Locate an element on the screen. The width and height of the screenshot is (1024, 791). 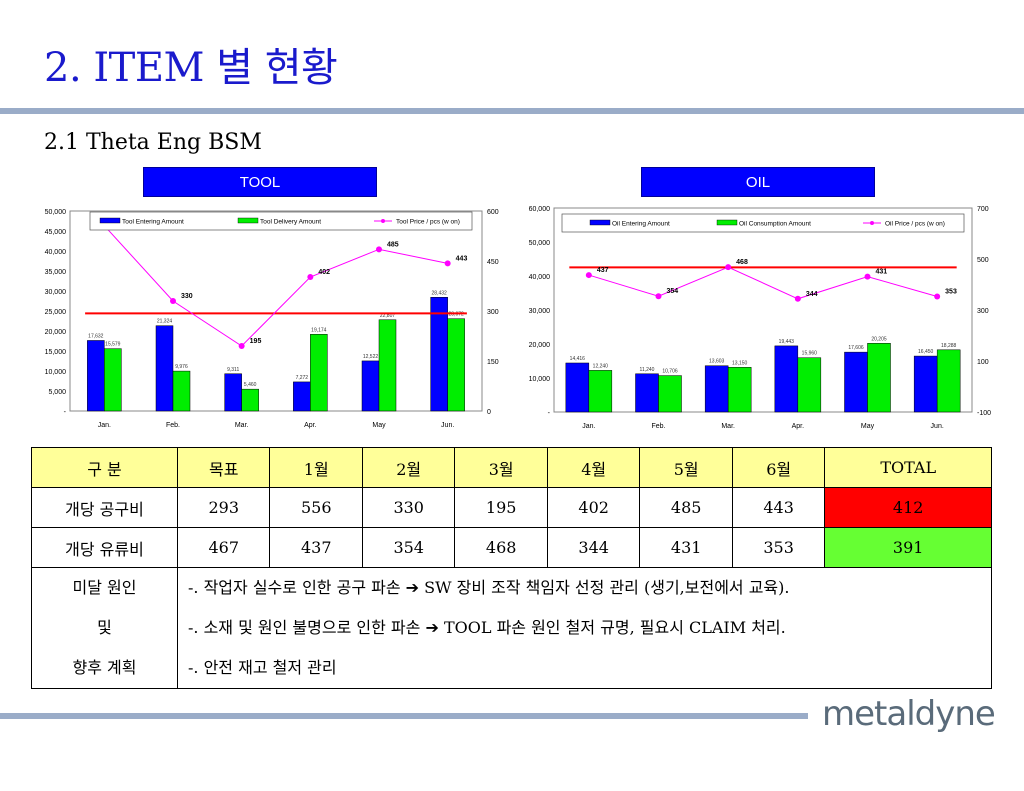
price-data-label: 443 is located at coordinates (462, 258).